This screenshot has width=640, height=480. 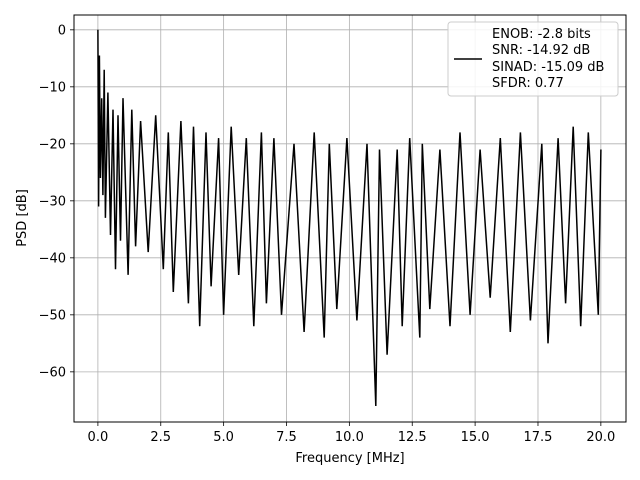 What do you see at coordinates (286, 437) in the screenshot?
I see `x-tick-label: 7.5` at bounding box center [286, 437].